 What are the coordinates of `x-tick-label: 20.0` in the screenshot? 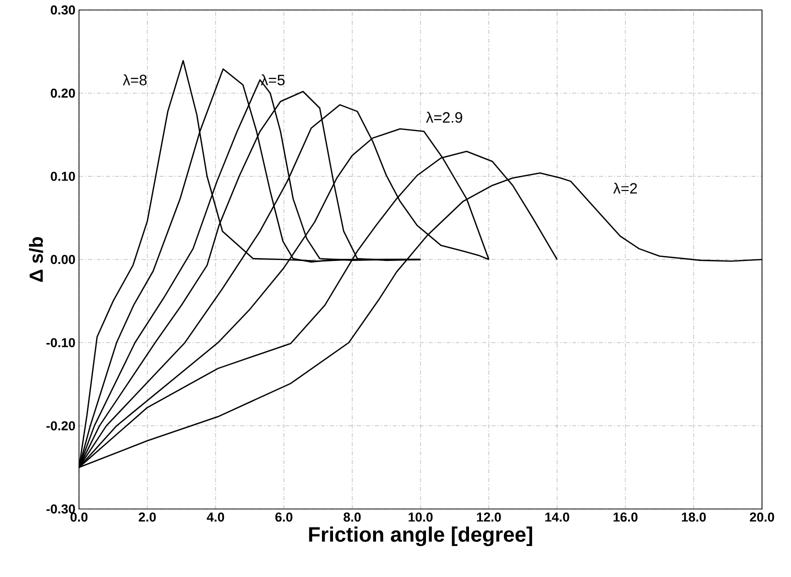 It's located at (762, 517).